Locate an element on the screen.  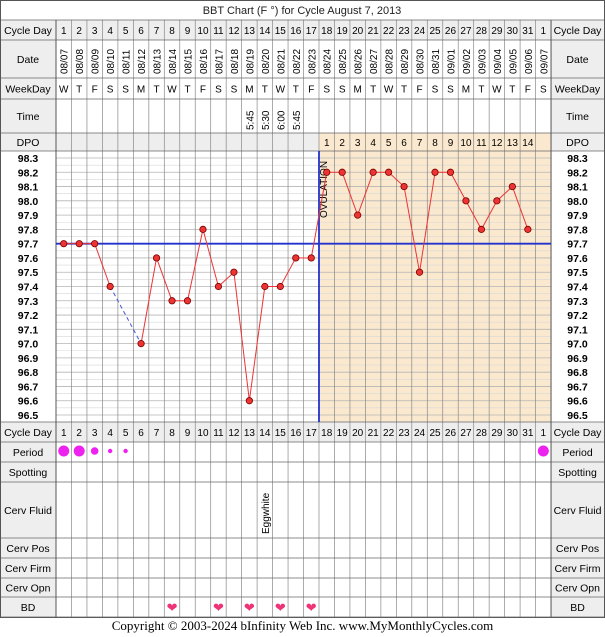
cycle-day-top: 7 is located at coordinates (157, 31).